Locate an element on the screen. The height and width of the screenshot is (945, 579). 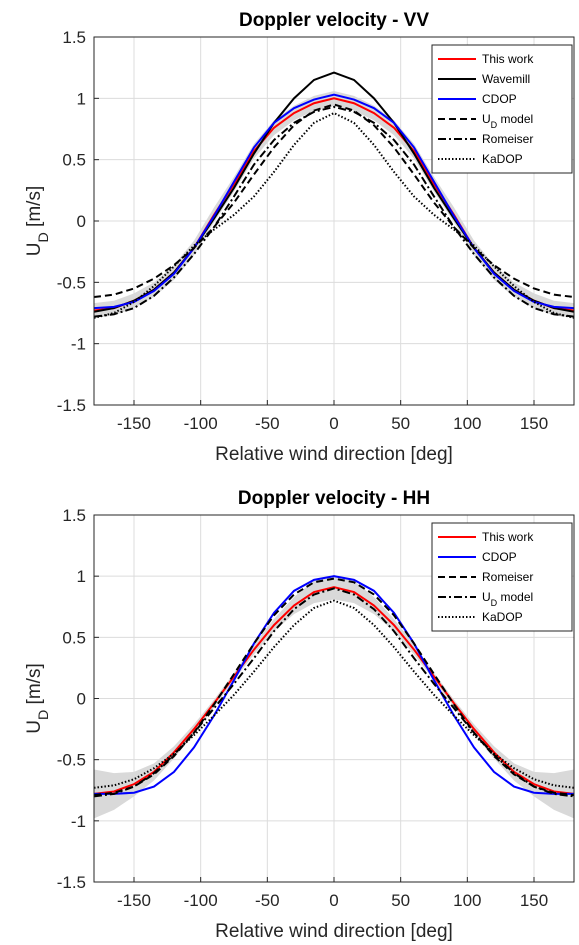
legend-box is located at coordinates (502, 109).